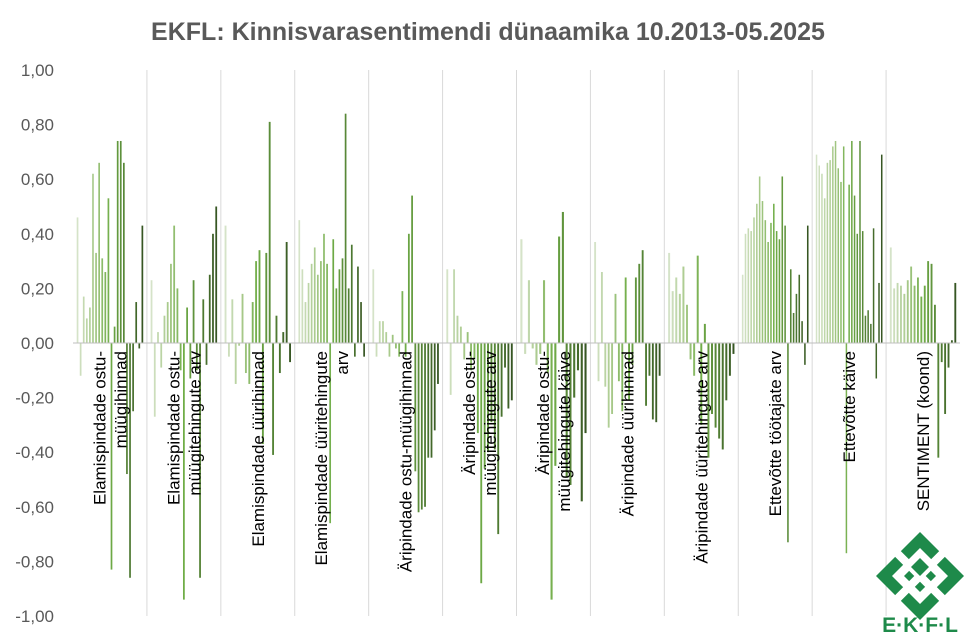 Image resolution: width=976 pixels, height=638 pixels. I want to click on ekfl-logo: E·K·F·L, so click(920, 584).